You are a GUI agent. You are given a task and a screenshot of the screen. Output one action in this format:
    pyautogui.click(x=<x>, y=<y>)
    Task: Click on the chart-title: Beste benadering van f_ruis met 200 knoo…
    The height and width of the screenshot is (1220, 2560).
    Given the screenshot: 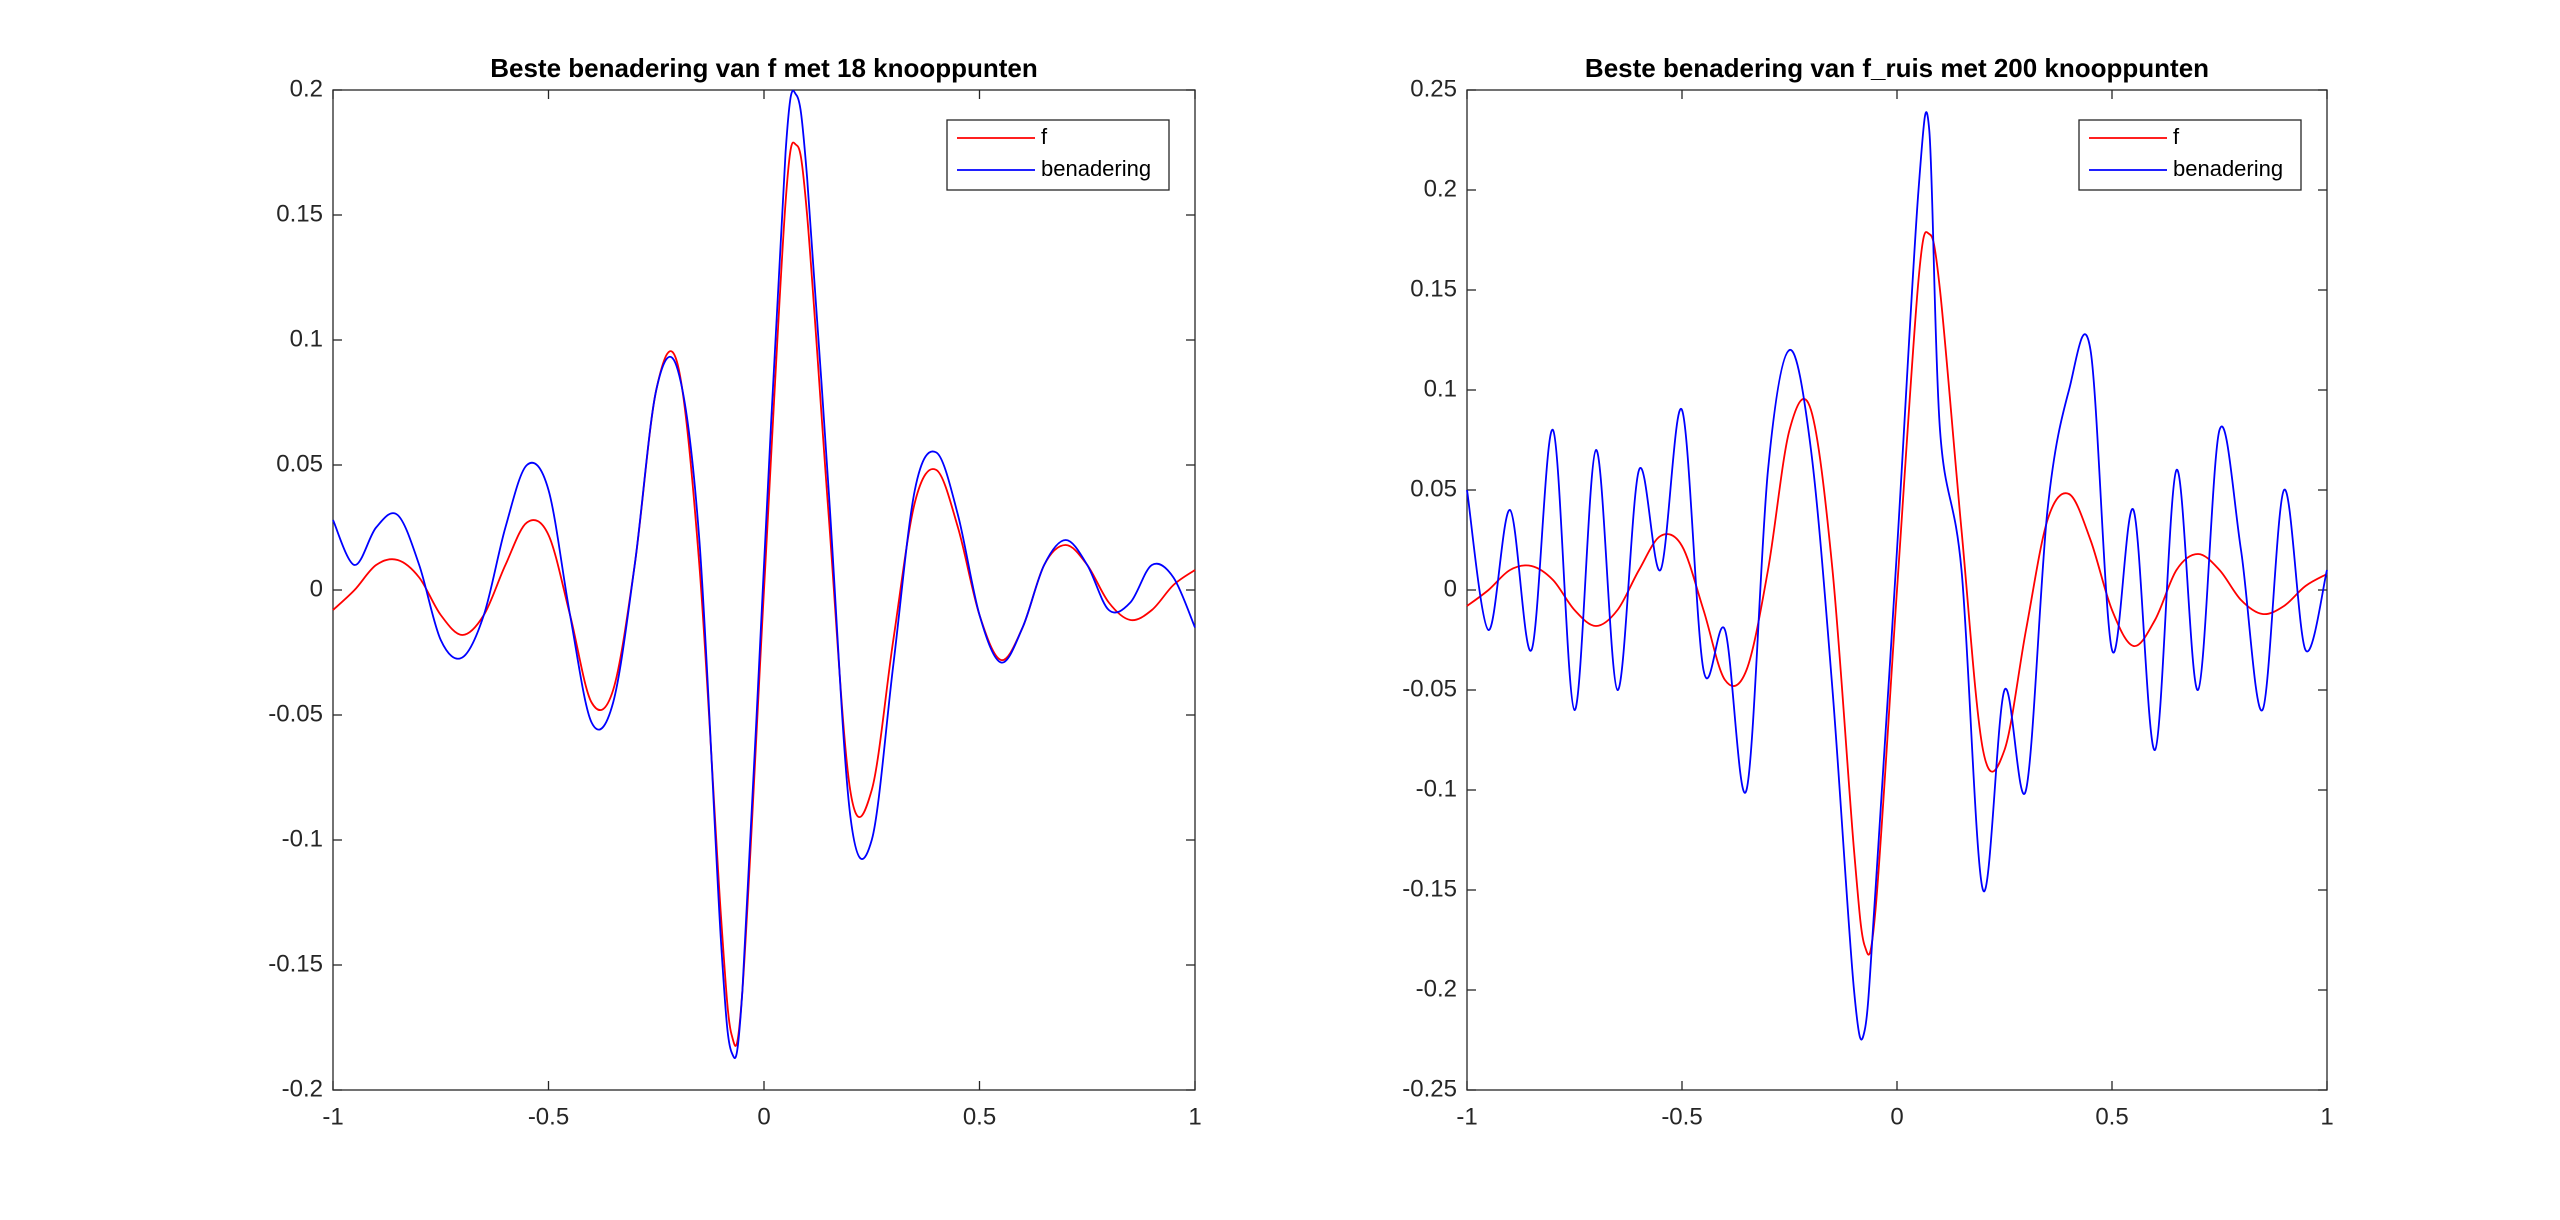 What is the action you would take?
    pyautogui.click(x=1897, y=68)
    